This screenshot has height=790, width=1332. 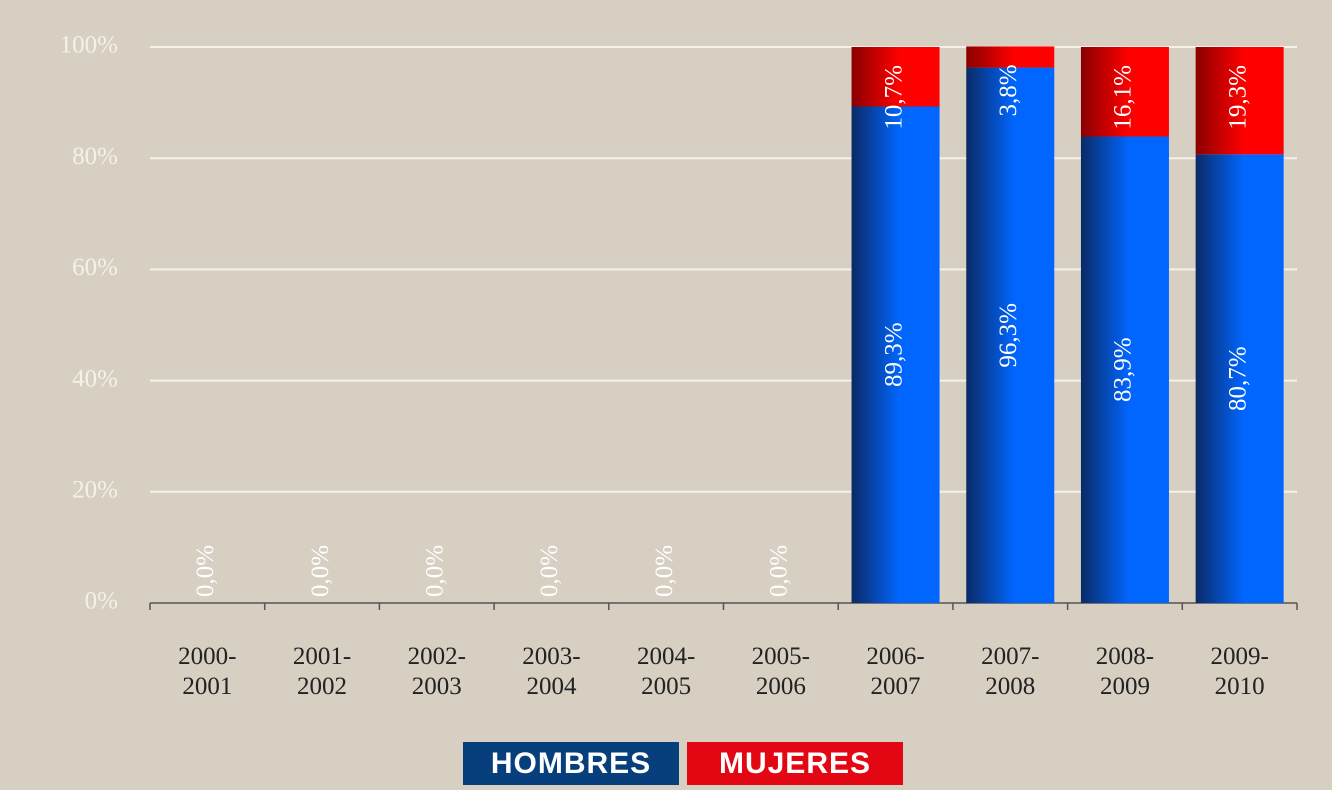 I want to click on value-label: 89,3%, so click(x=893, y=354).